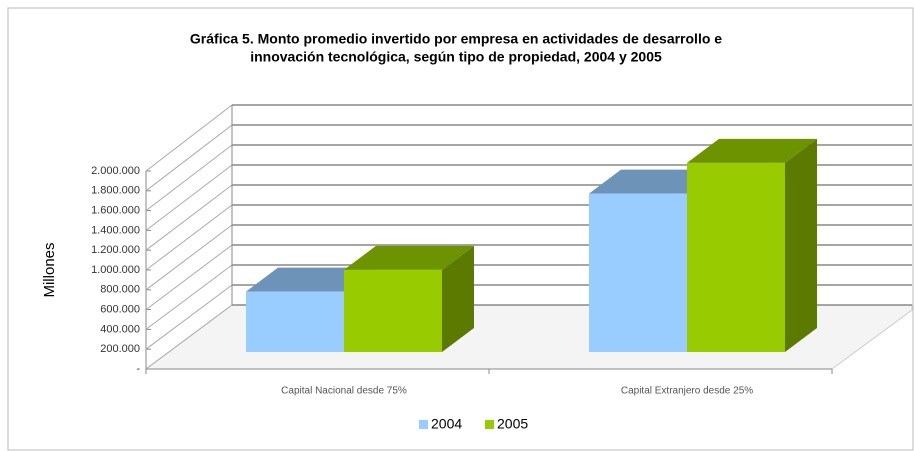 This screenshot has height=451, width=914. What do you see at coordinates (115, 171) in the screenshot?
I see `y-tick-label: 2.000.000` at bounding box center [115, 171].